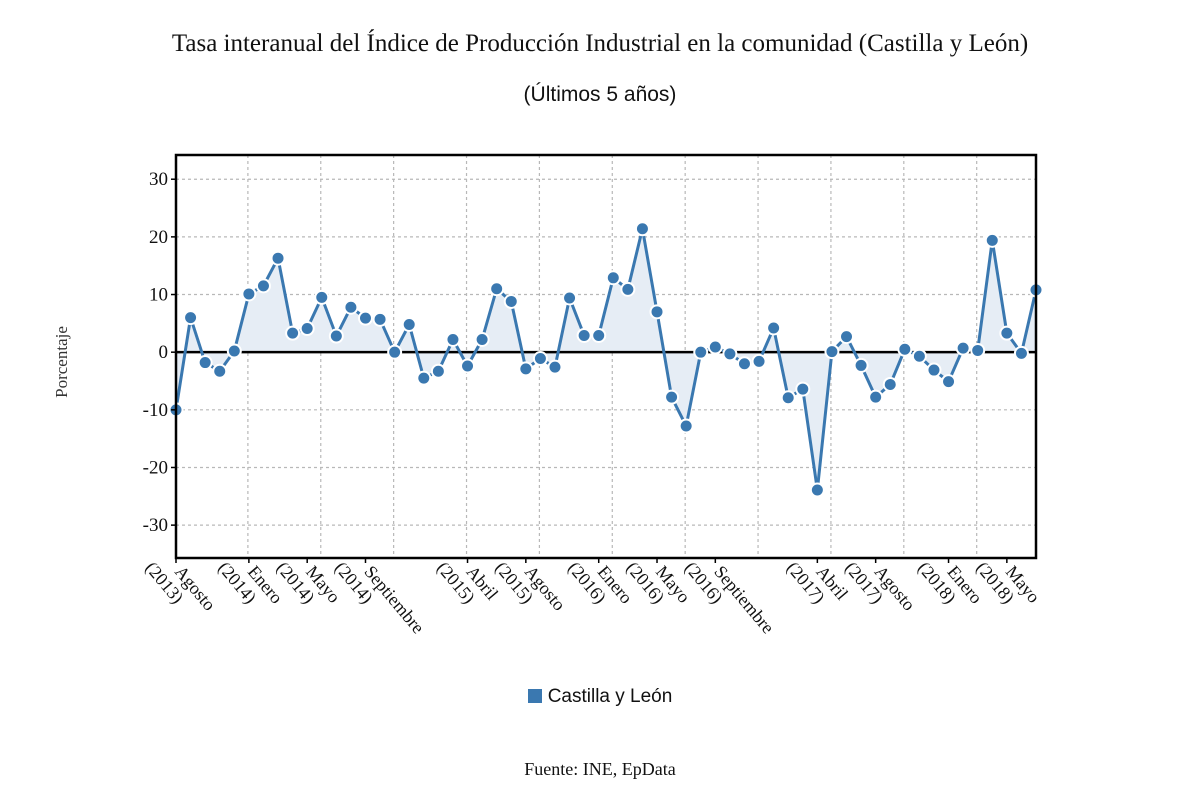  Describe the element at coordinates (600, 769) in the screenshot. I see `source-note: Fuente: INE, EpData` at that location.